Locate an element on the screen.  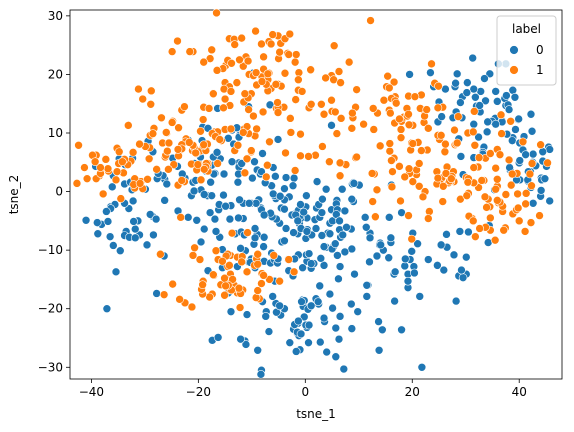
y-axis: −30 −20 −10 0 10 20 30 is located at coordinates (54, 191).